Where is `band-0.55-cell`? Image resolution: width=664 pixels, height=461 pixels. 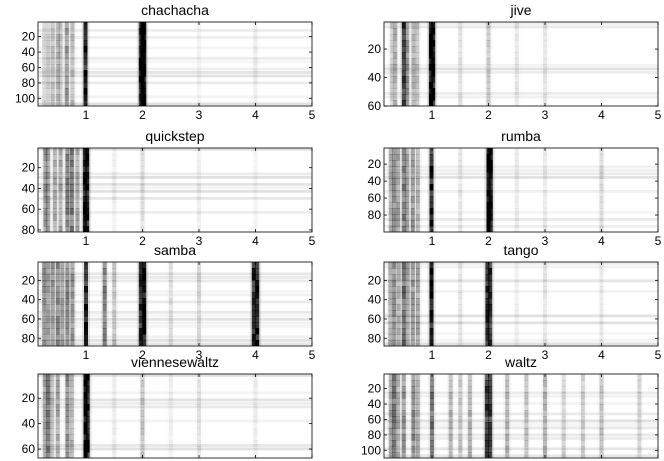 band-0.55-cell is located at coordinates (60, 181).